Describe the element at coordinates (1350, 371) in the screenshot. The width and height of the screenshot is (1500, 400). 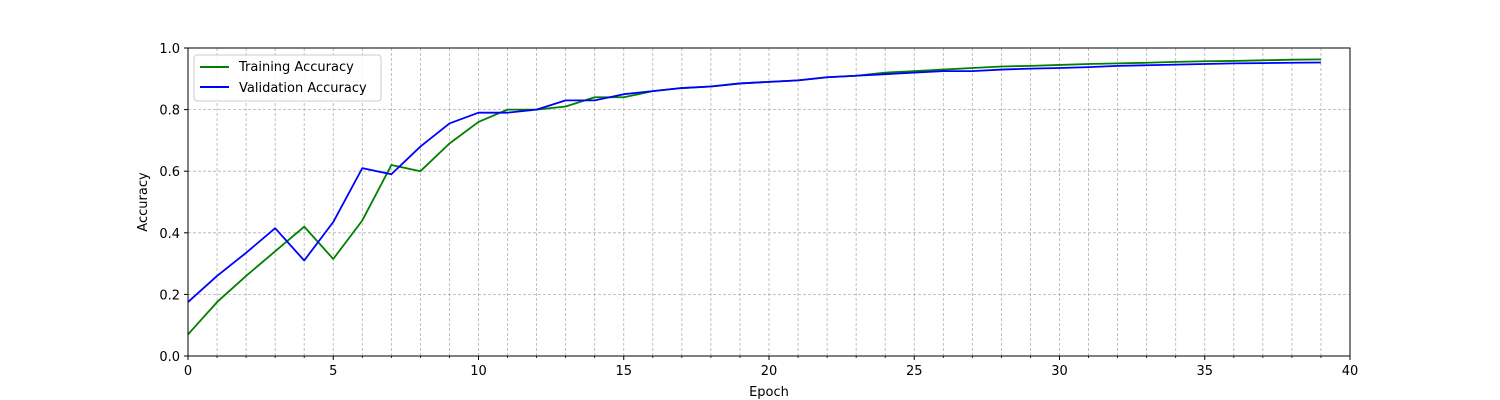
I see `x-tick-label: 40` at that location.